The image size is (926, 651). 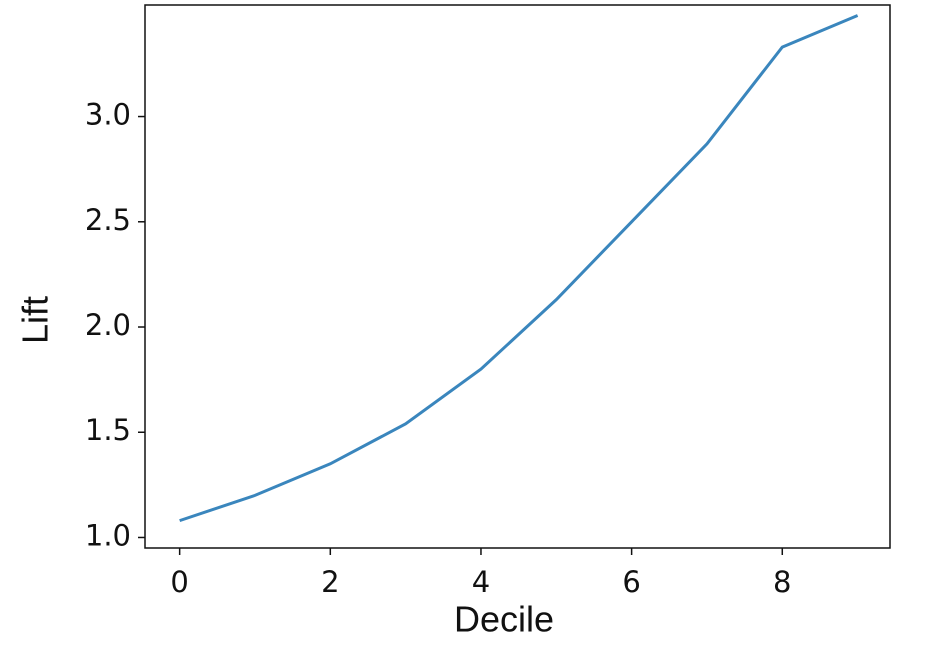 What do you see at coordinates (108, 430) in the screenshot?
I see `y-tick-label: 1.5` at bounding box center [108, 430].